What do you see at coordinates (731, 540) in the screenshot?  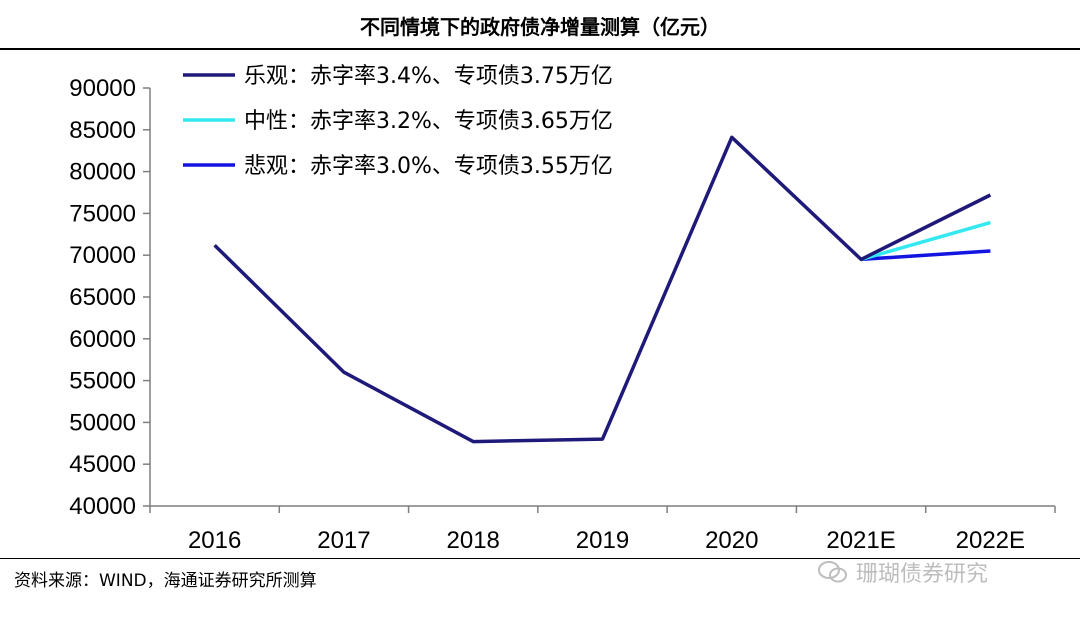 I see `x-tick-label: 2020` at bounding box center [731, 540].